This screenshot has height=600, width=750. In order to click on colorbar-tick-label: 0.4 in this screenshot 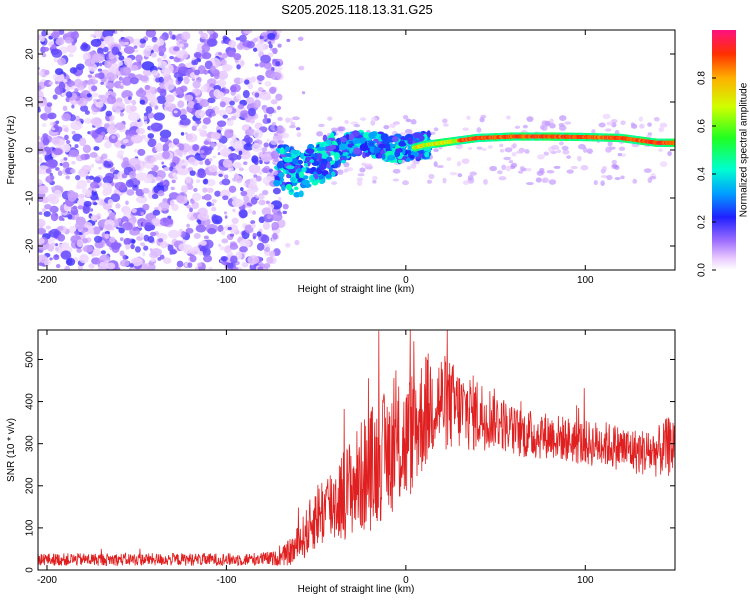, I will do `click(702, 174)`.